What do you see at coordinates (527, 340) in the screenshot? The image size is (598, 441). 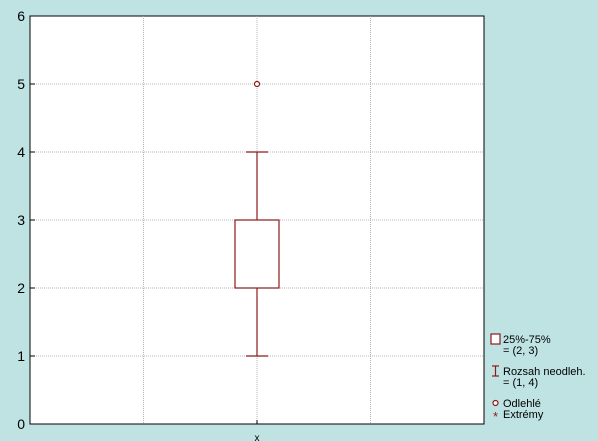 I see `legend-label: 25%-75%` at bounding box center [527, 340].